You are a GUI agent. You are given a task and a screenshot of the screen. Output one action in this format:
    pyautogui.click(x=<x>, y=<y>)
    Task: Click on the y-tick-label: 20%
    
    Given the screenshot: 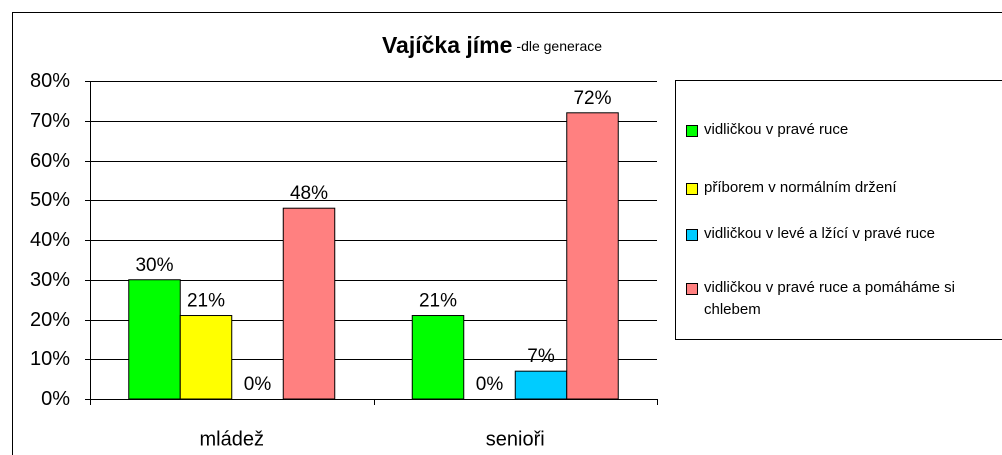 What is the action you would take?
    pyautogui.click(x=50, y=320)
    